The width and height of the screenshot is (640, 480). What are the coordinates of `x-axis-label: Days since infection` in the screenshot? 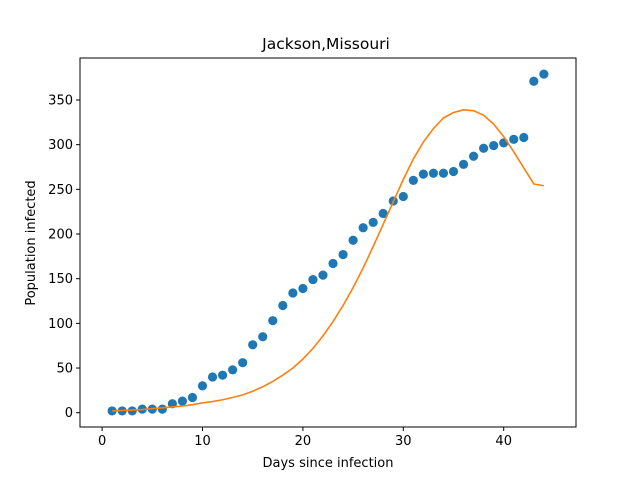 It's located at (328, 463).